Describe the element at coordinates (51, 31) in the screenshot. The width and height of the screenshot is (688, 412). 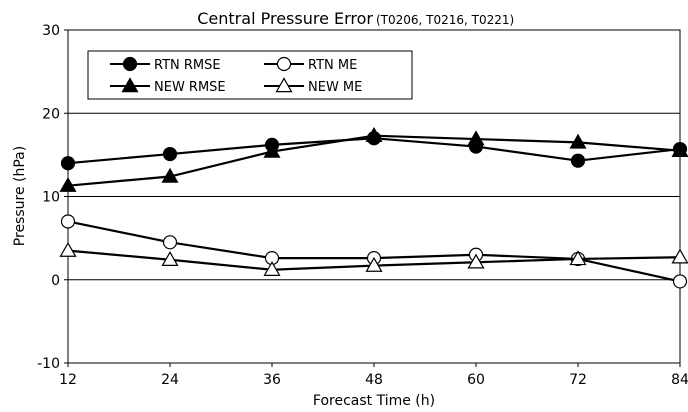
I see `y-tick-label: 30` at that location.